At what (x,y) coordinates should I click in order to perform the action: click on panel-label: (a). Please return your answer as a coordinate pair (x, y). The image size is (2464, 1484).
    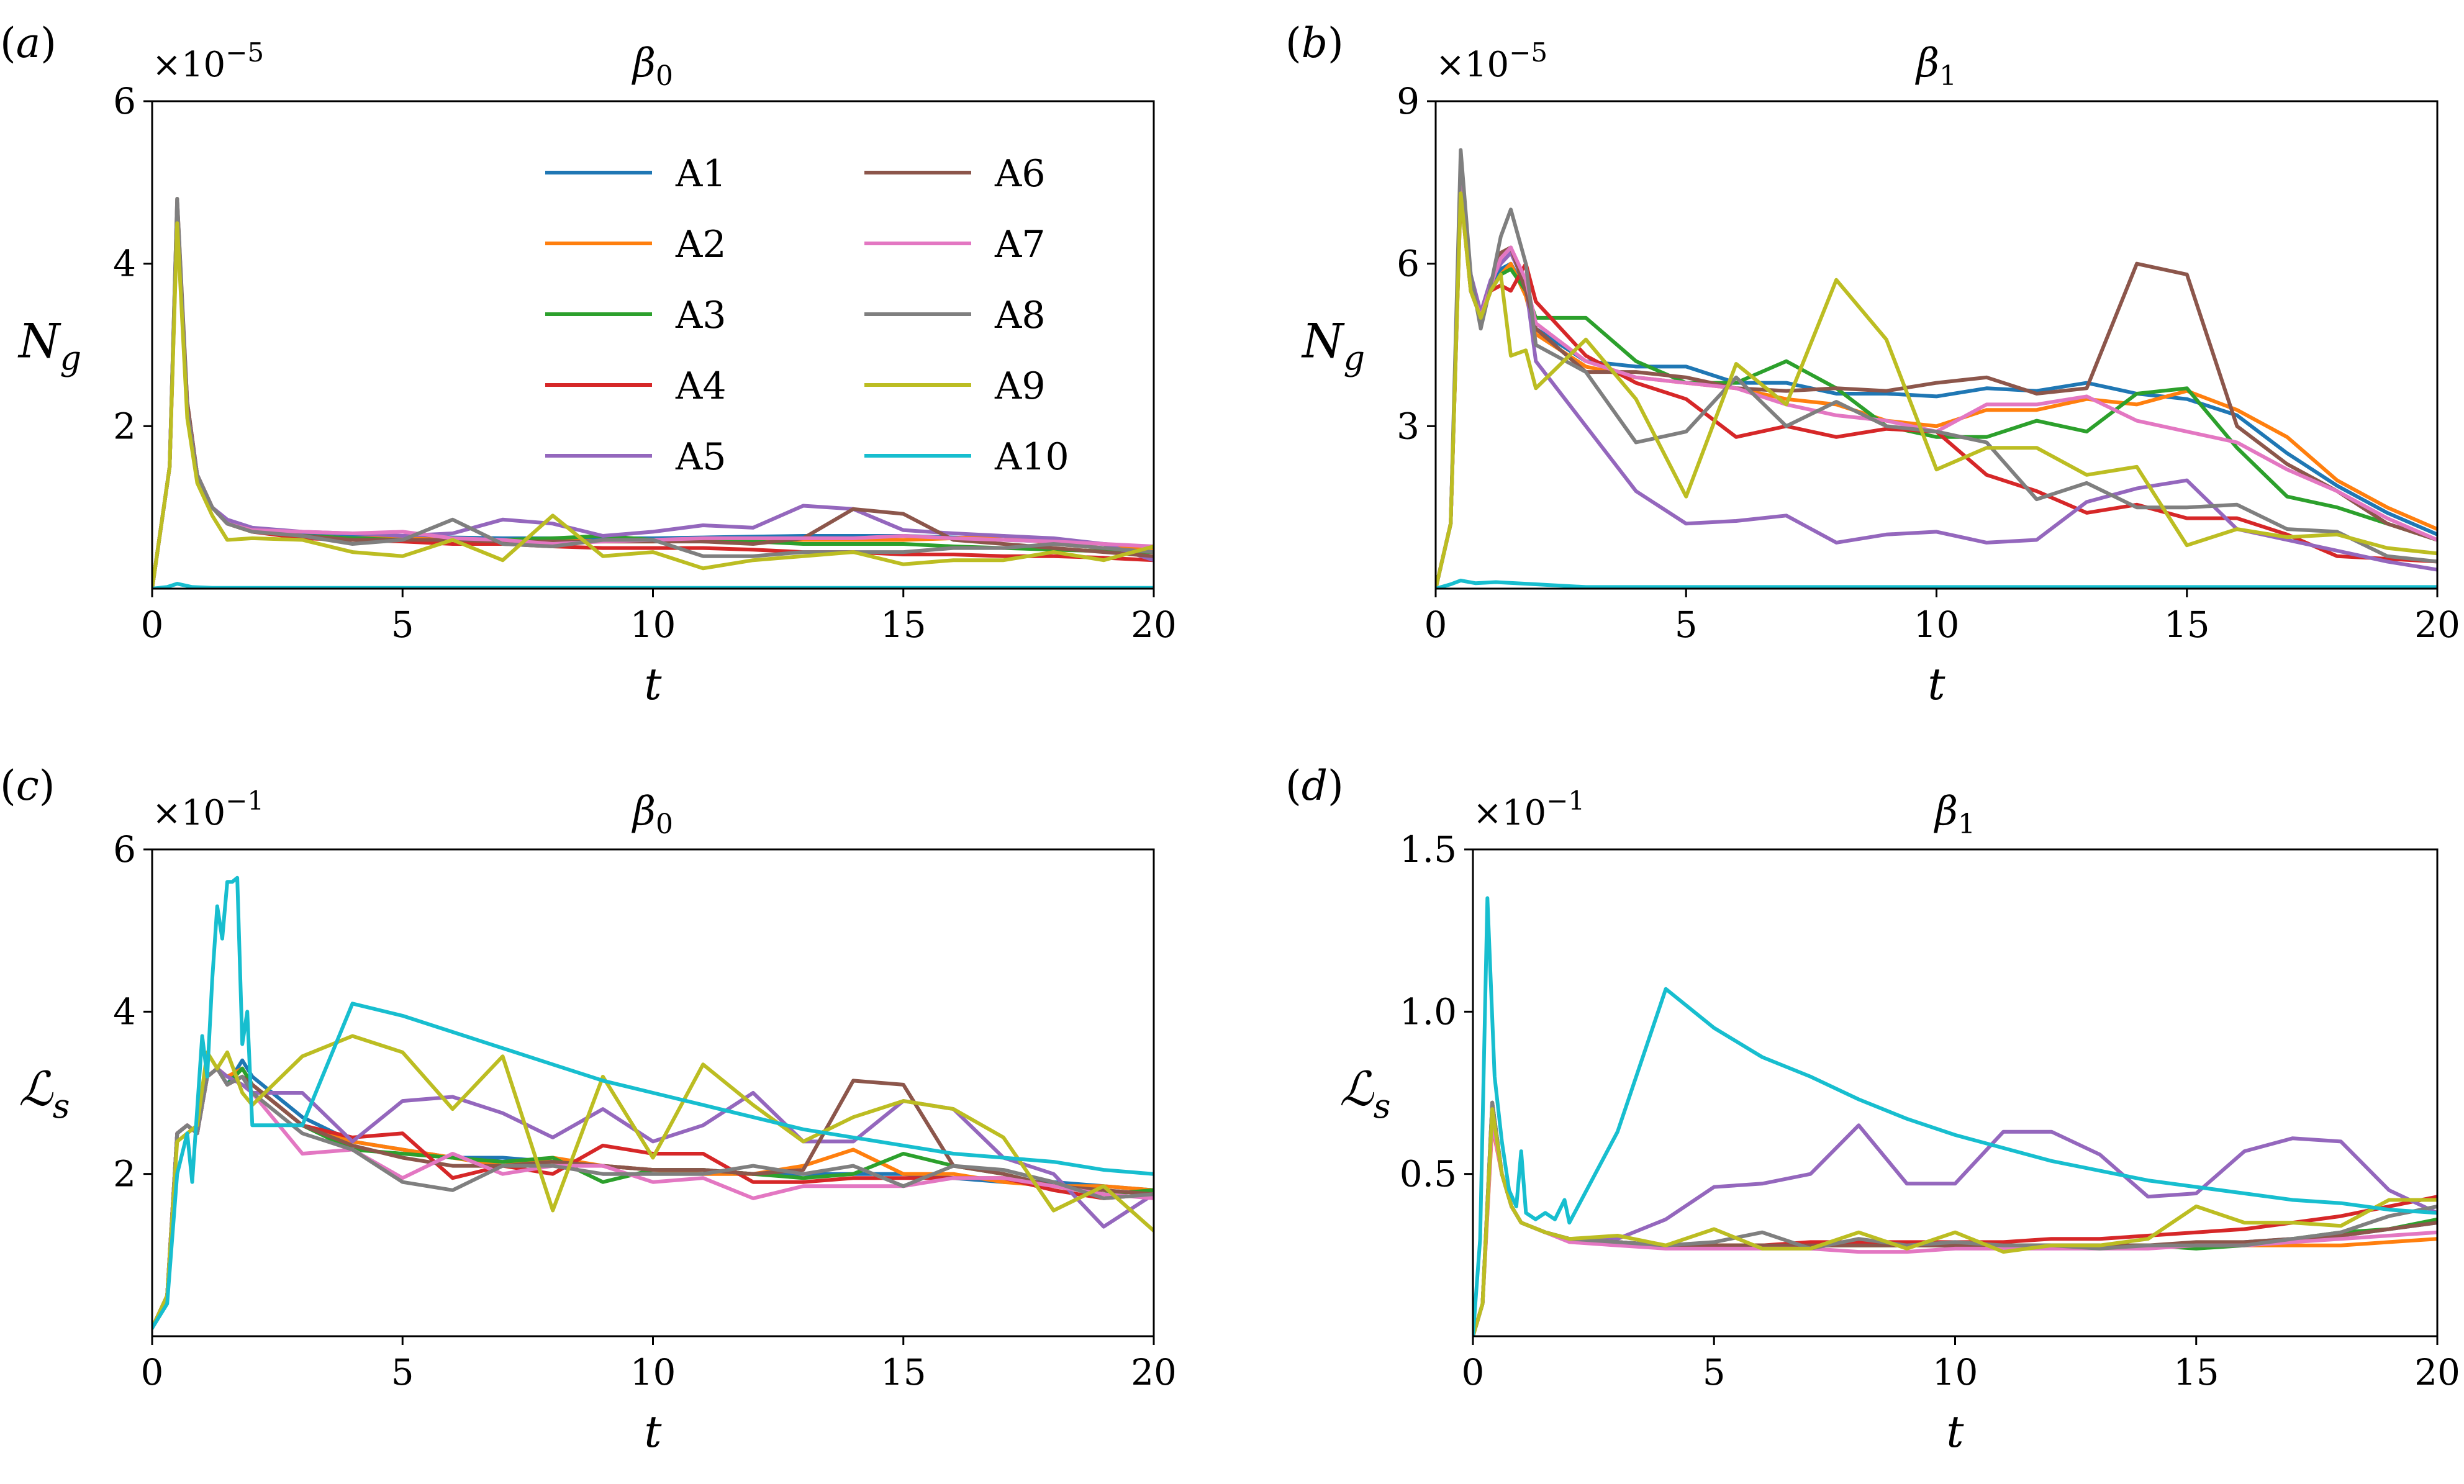
    Looking at the image, I should click on (28, 43).